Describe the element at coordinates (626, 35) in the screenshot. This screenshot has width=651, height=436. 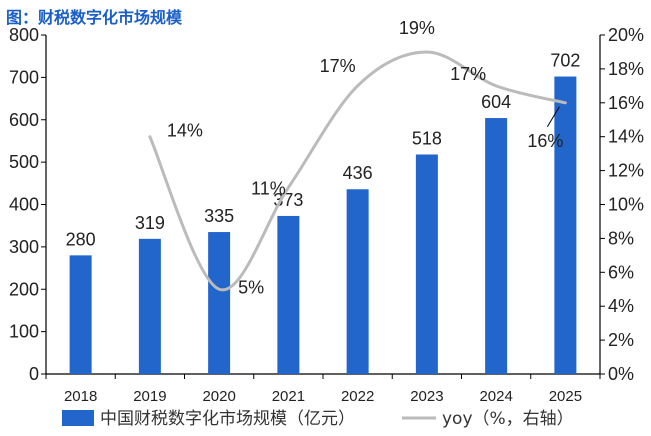
I see `right-tick-label: 20%` at that location.